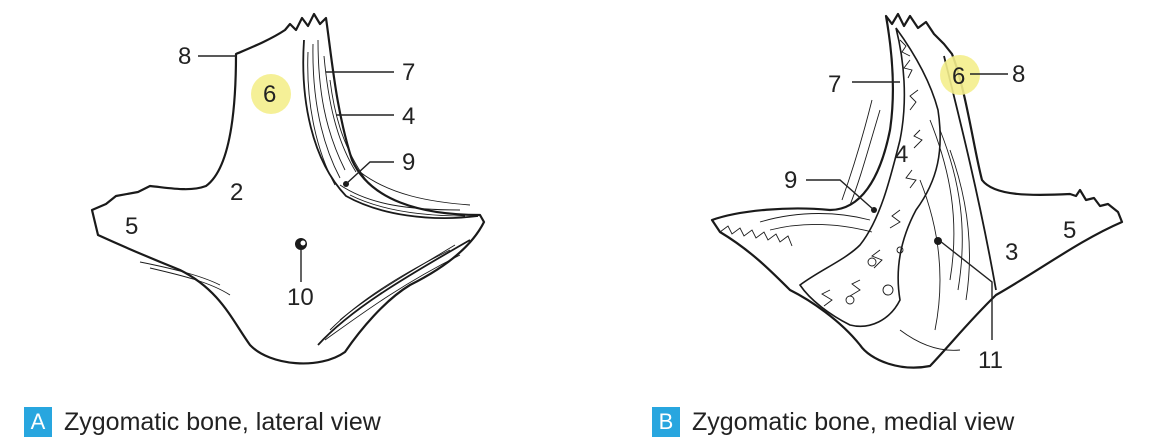  I want to click on label-7-b: 7, so click(834, 84).